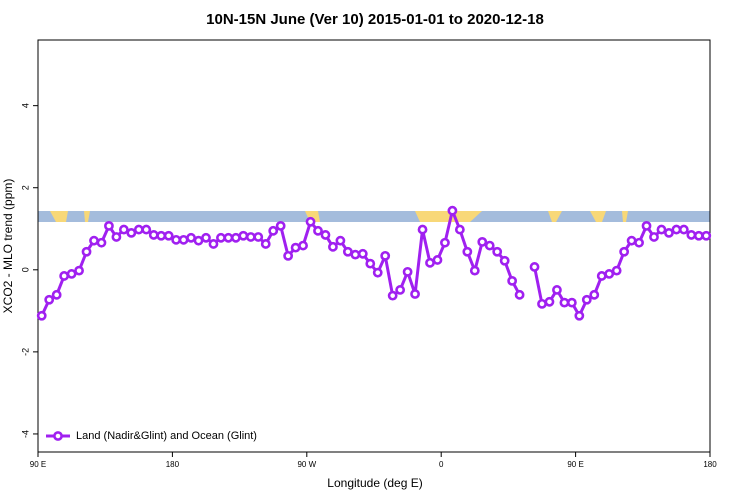  Describe the element at coordinates (58, 436) in the screenshot. I see `legend-marker` at that location.